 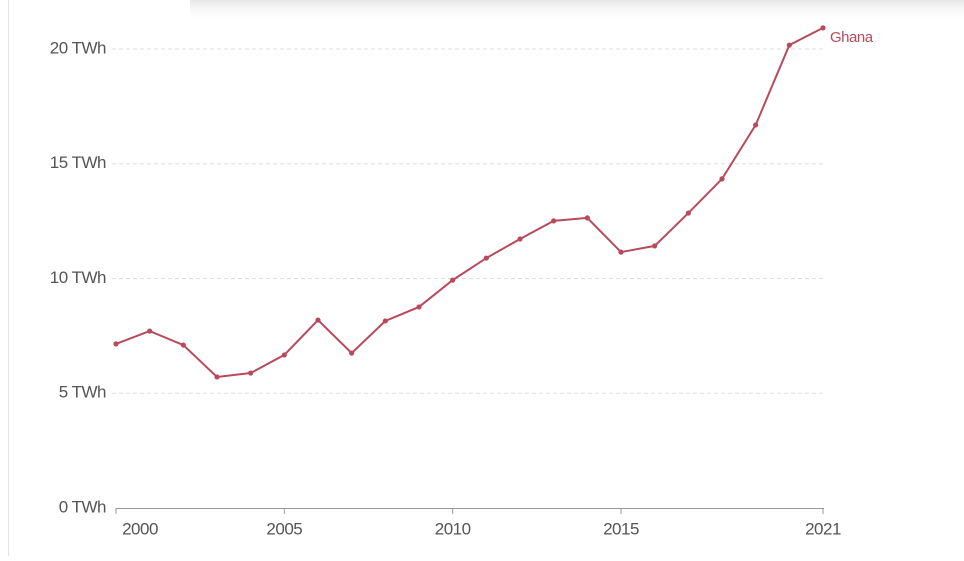 What do you see at coordinates (577, 11) in the screenshot?
I see `card-shadow` at bounding box center [577, 11].